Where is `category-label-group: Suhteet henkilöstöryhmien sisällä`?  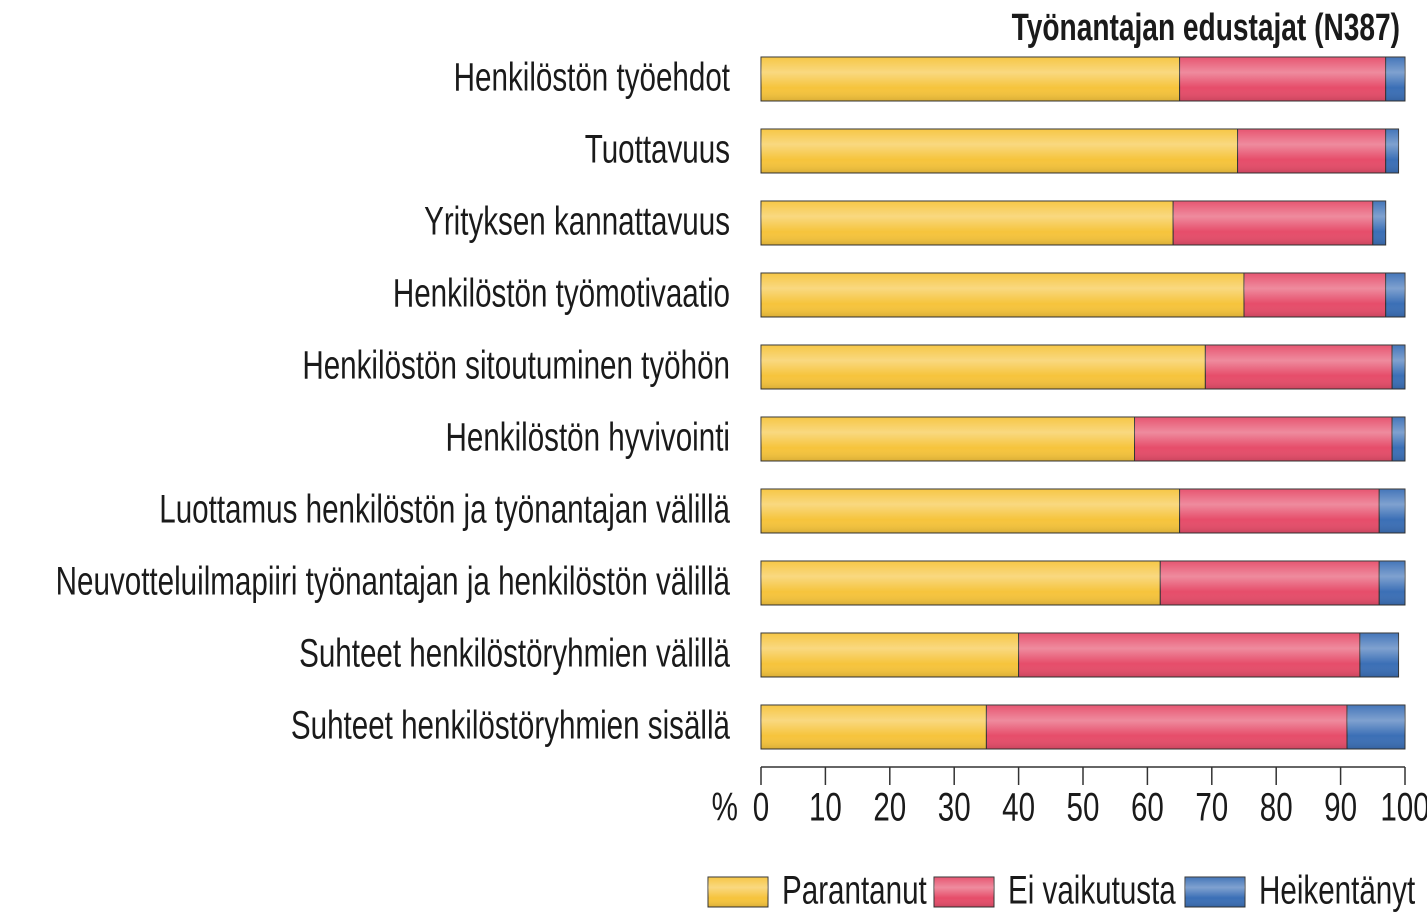 category-label-group: Suhteet henkilöstöryhmien sisällä is located at coordinates (510, 725).